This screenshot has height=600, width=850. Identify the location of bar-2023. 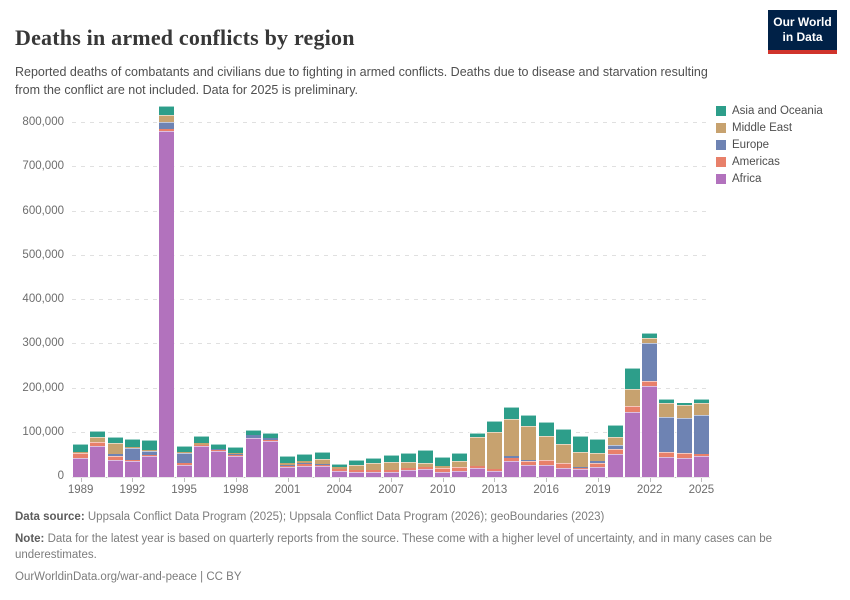
(667, 438).